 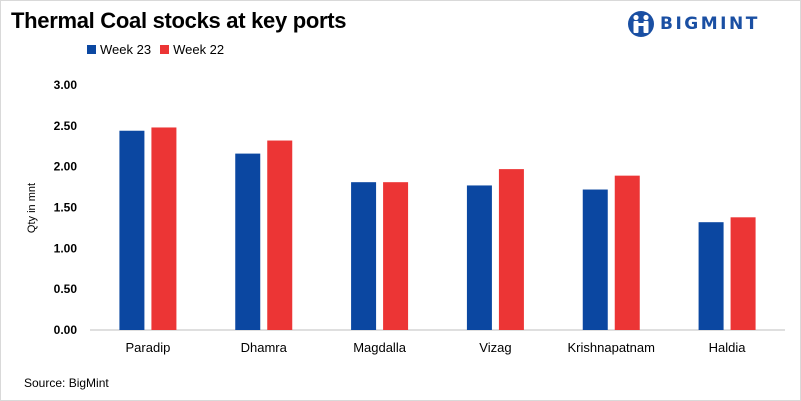 What do you see at coordinates (66, 248) in the screenshot?
I see `y-tick-label-2: 1.00` at bounding box center [66, 248].